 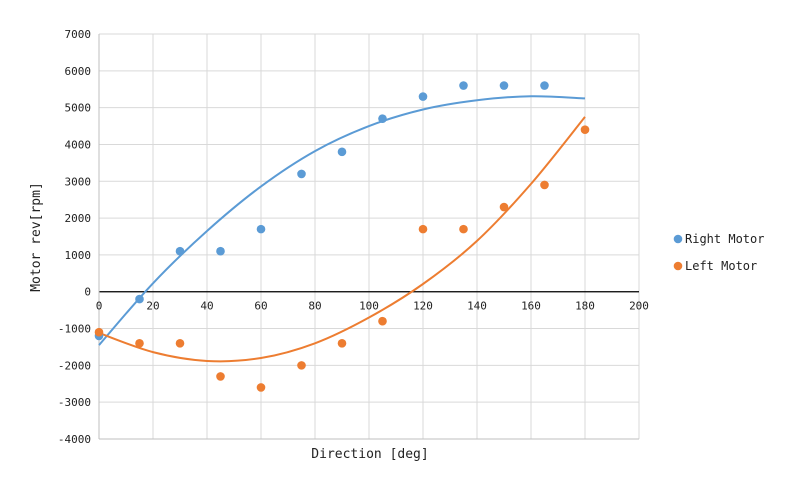 I want to click on x-tick-label: 20, so click(x=152, y=306).